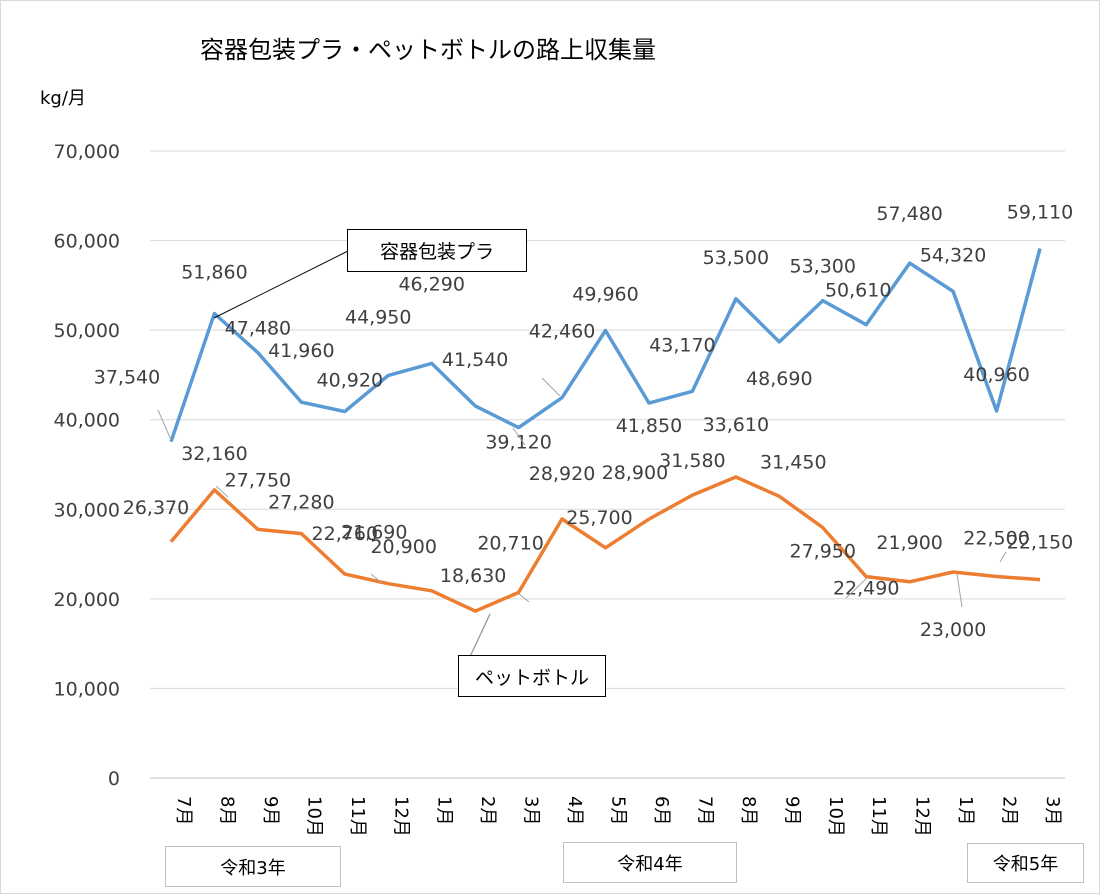  I want to click on era-label-r4: 令和4年, so click(650, 862).